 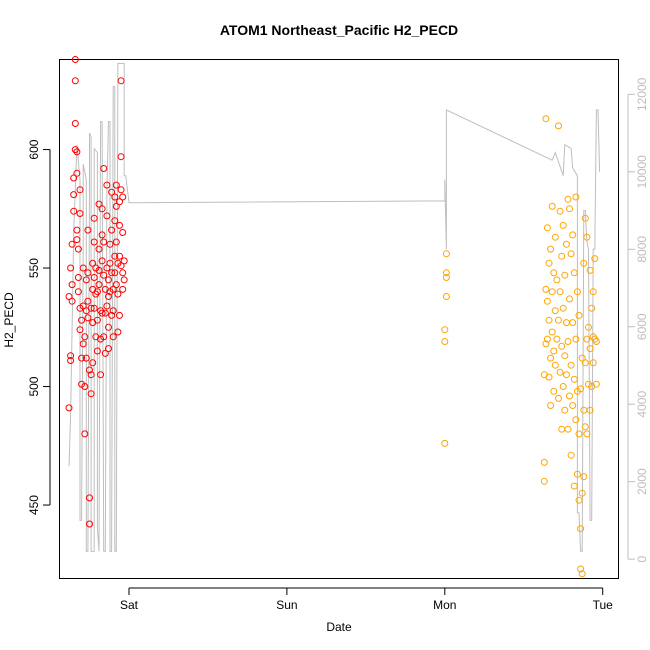 I want to click on x-tick-label: Mon, so click(x=444, y=605).